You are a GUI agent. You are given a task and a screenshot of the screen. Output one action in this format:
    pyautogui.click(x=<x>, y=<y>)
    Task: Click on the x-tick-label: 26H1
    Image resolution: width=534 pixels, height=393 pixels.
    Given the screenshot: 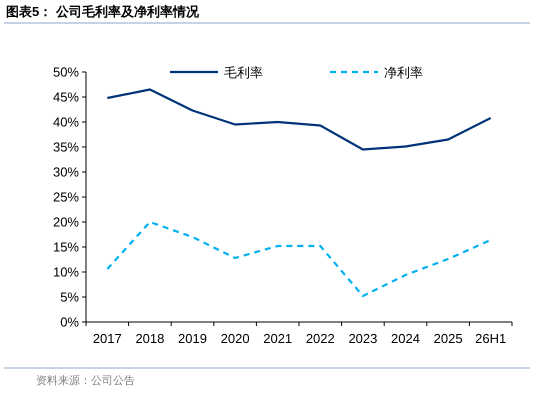 What is the action you would take?
    pyautogui.click(x=490, y=338)
    